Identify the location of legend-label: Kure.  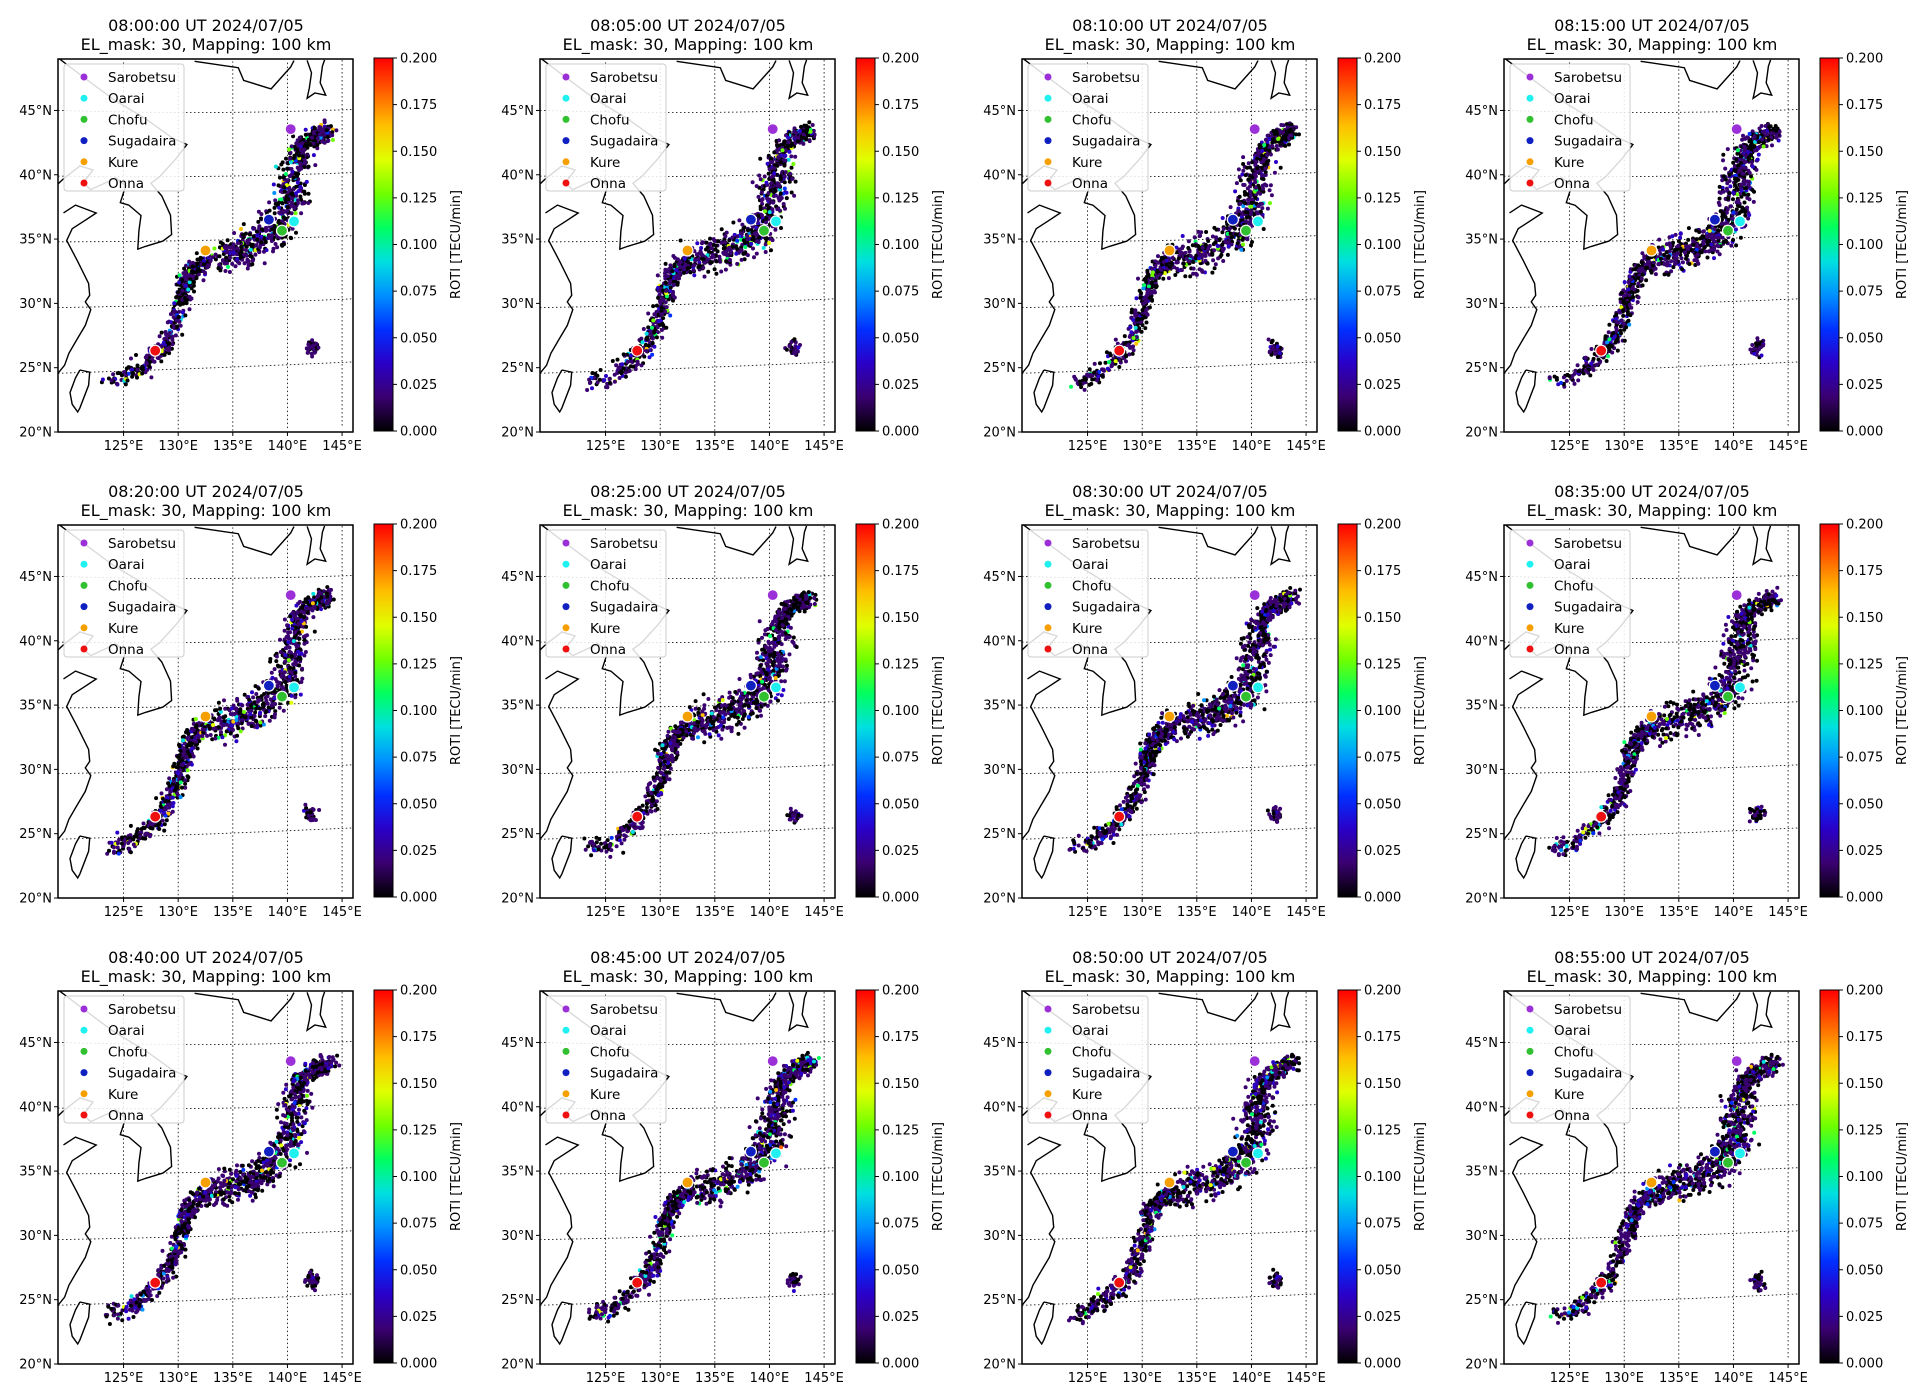
(1087, 163).